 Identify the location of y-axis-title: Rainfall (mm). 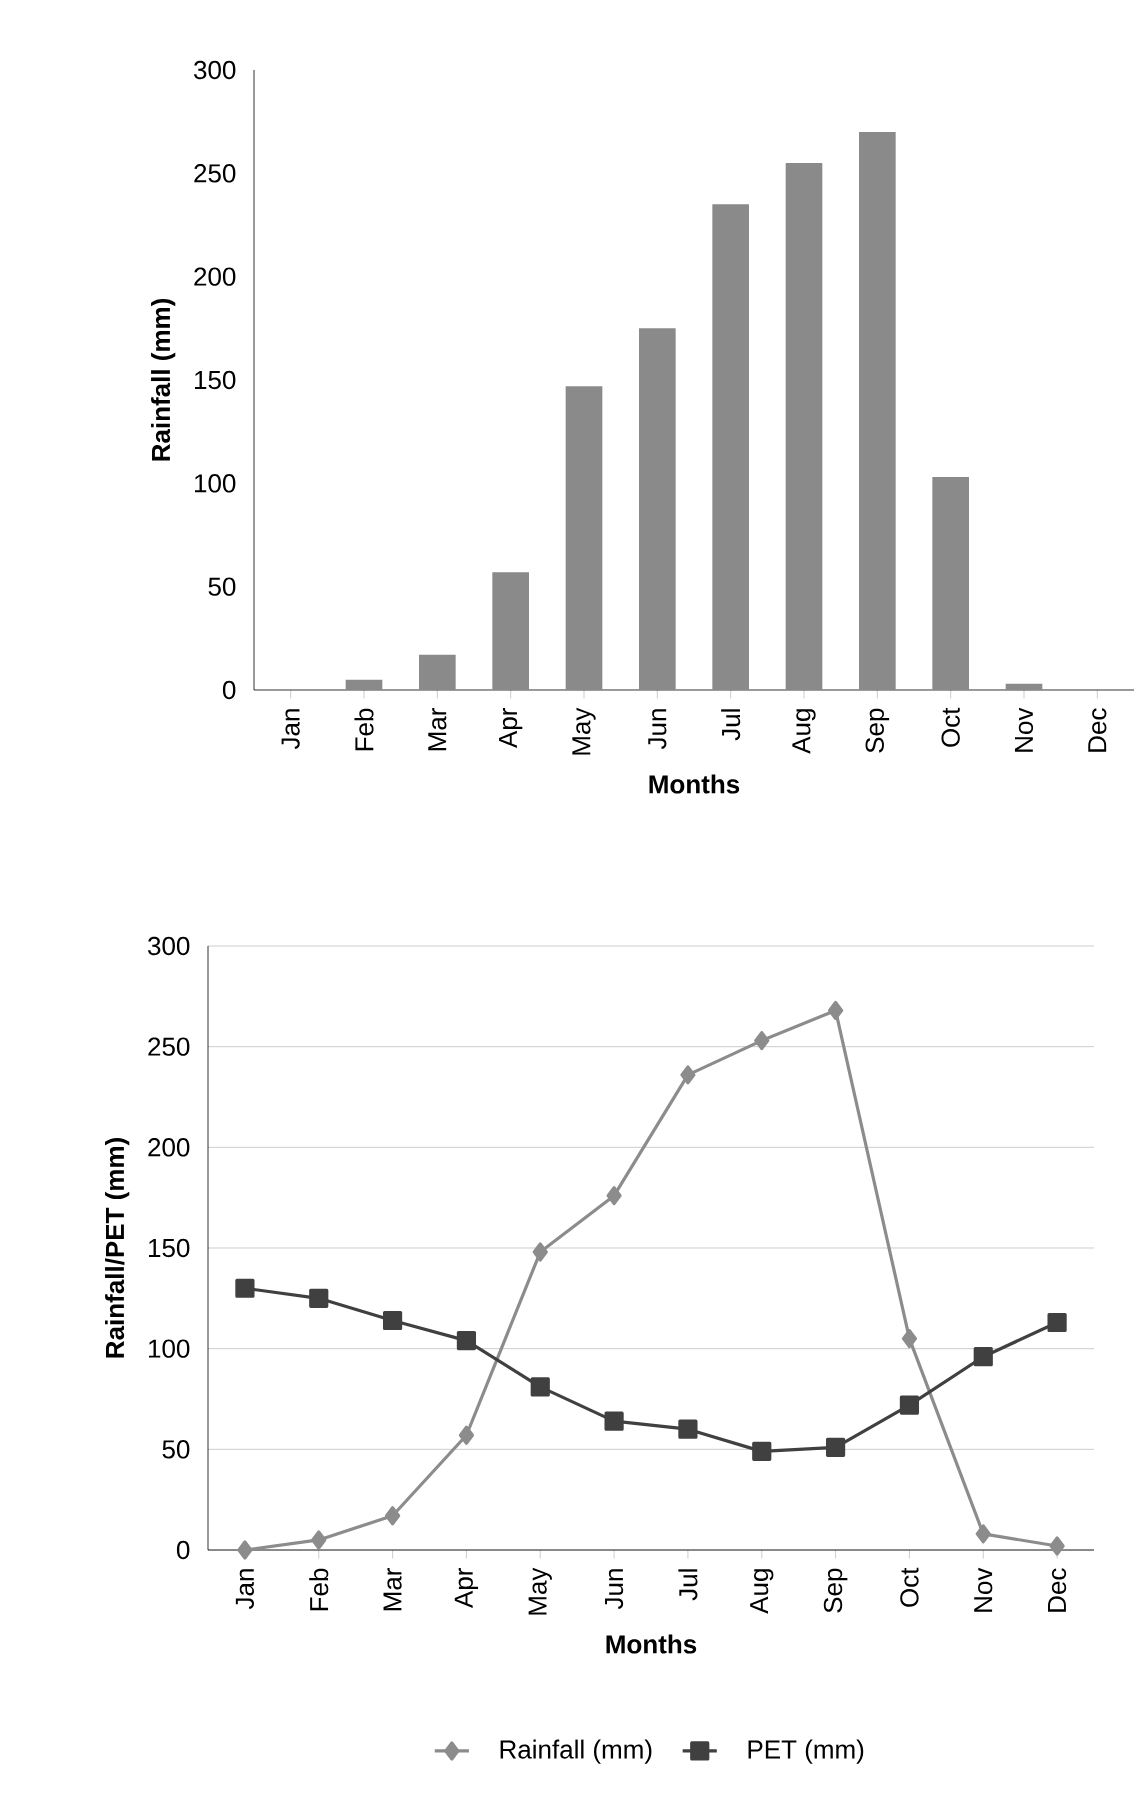
(163, 379).